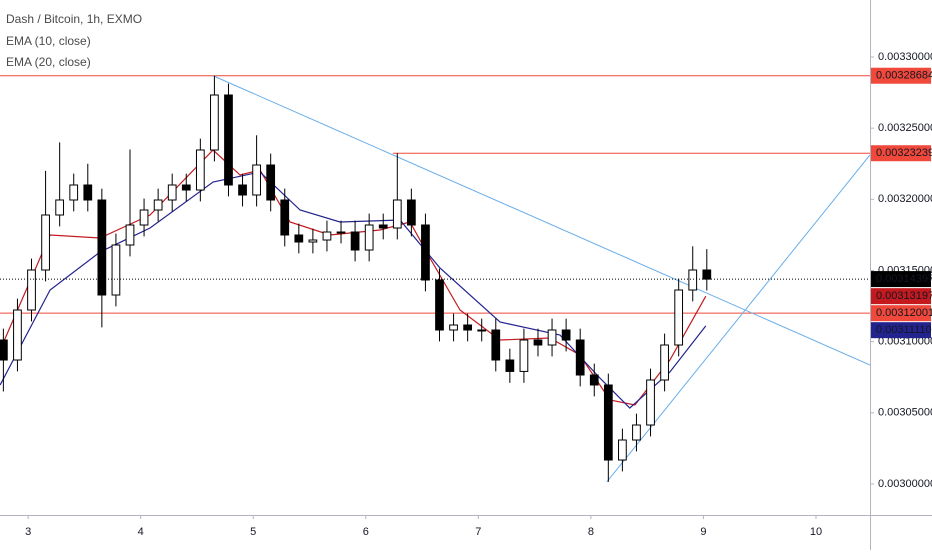 The height and width of the screenshot is (555, 932). What do you see at coordinates (904, 296) in the screenshot?
I see `price-badge-label: 0.00313197` at bounding box center [904, 296].